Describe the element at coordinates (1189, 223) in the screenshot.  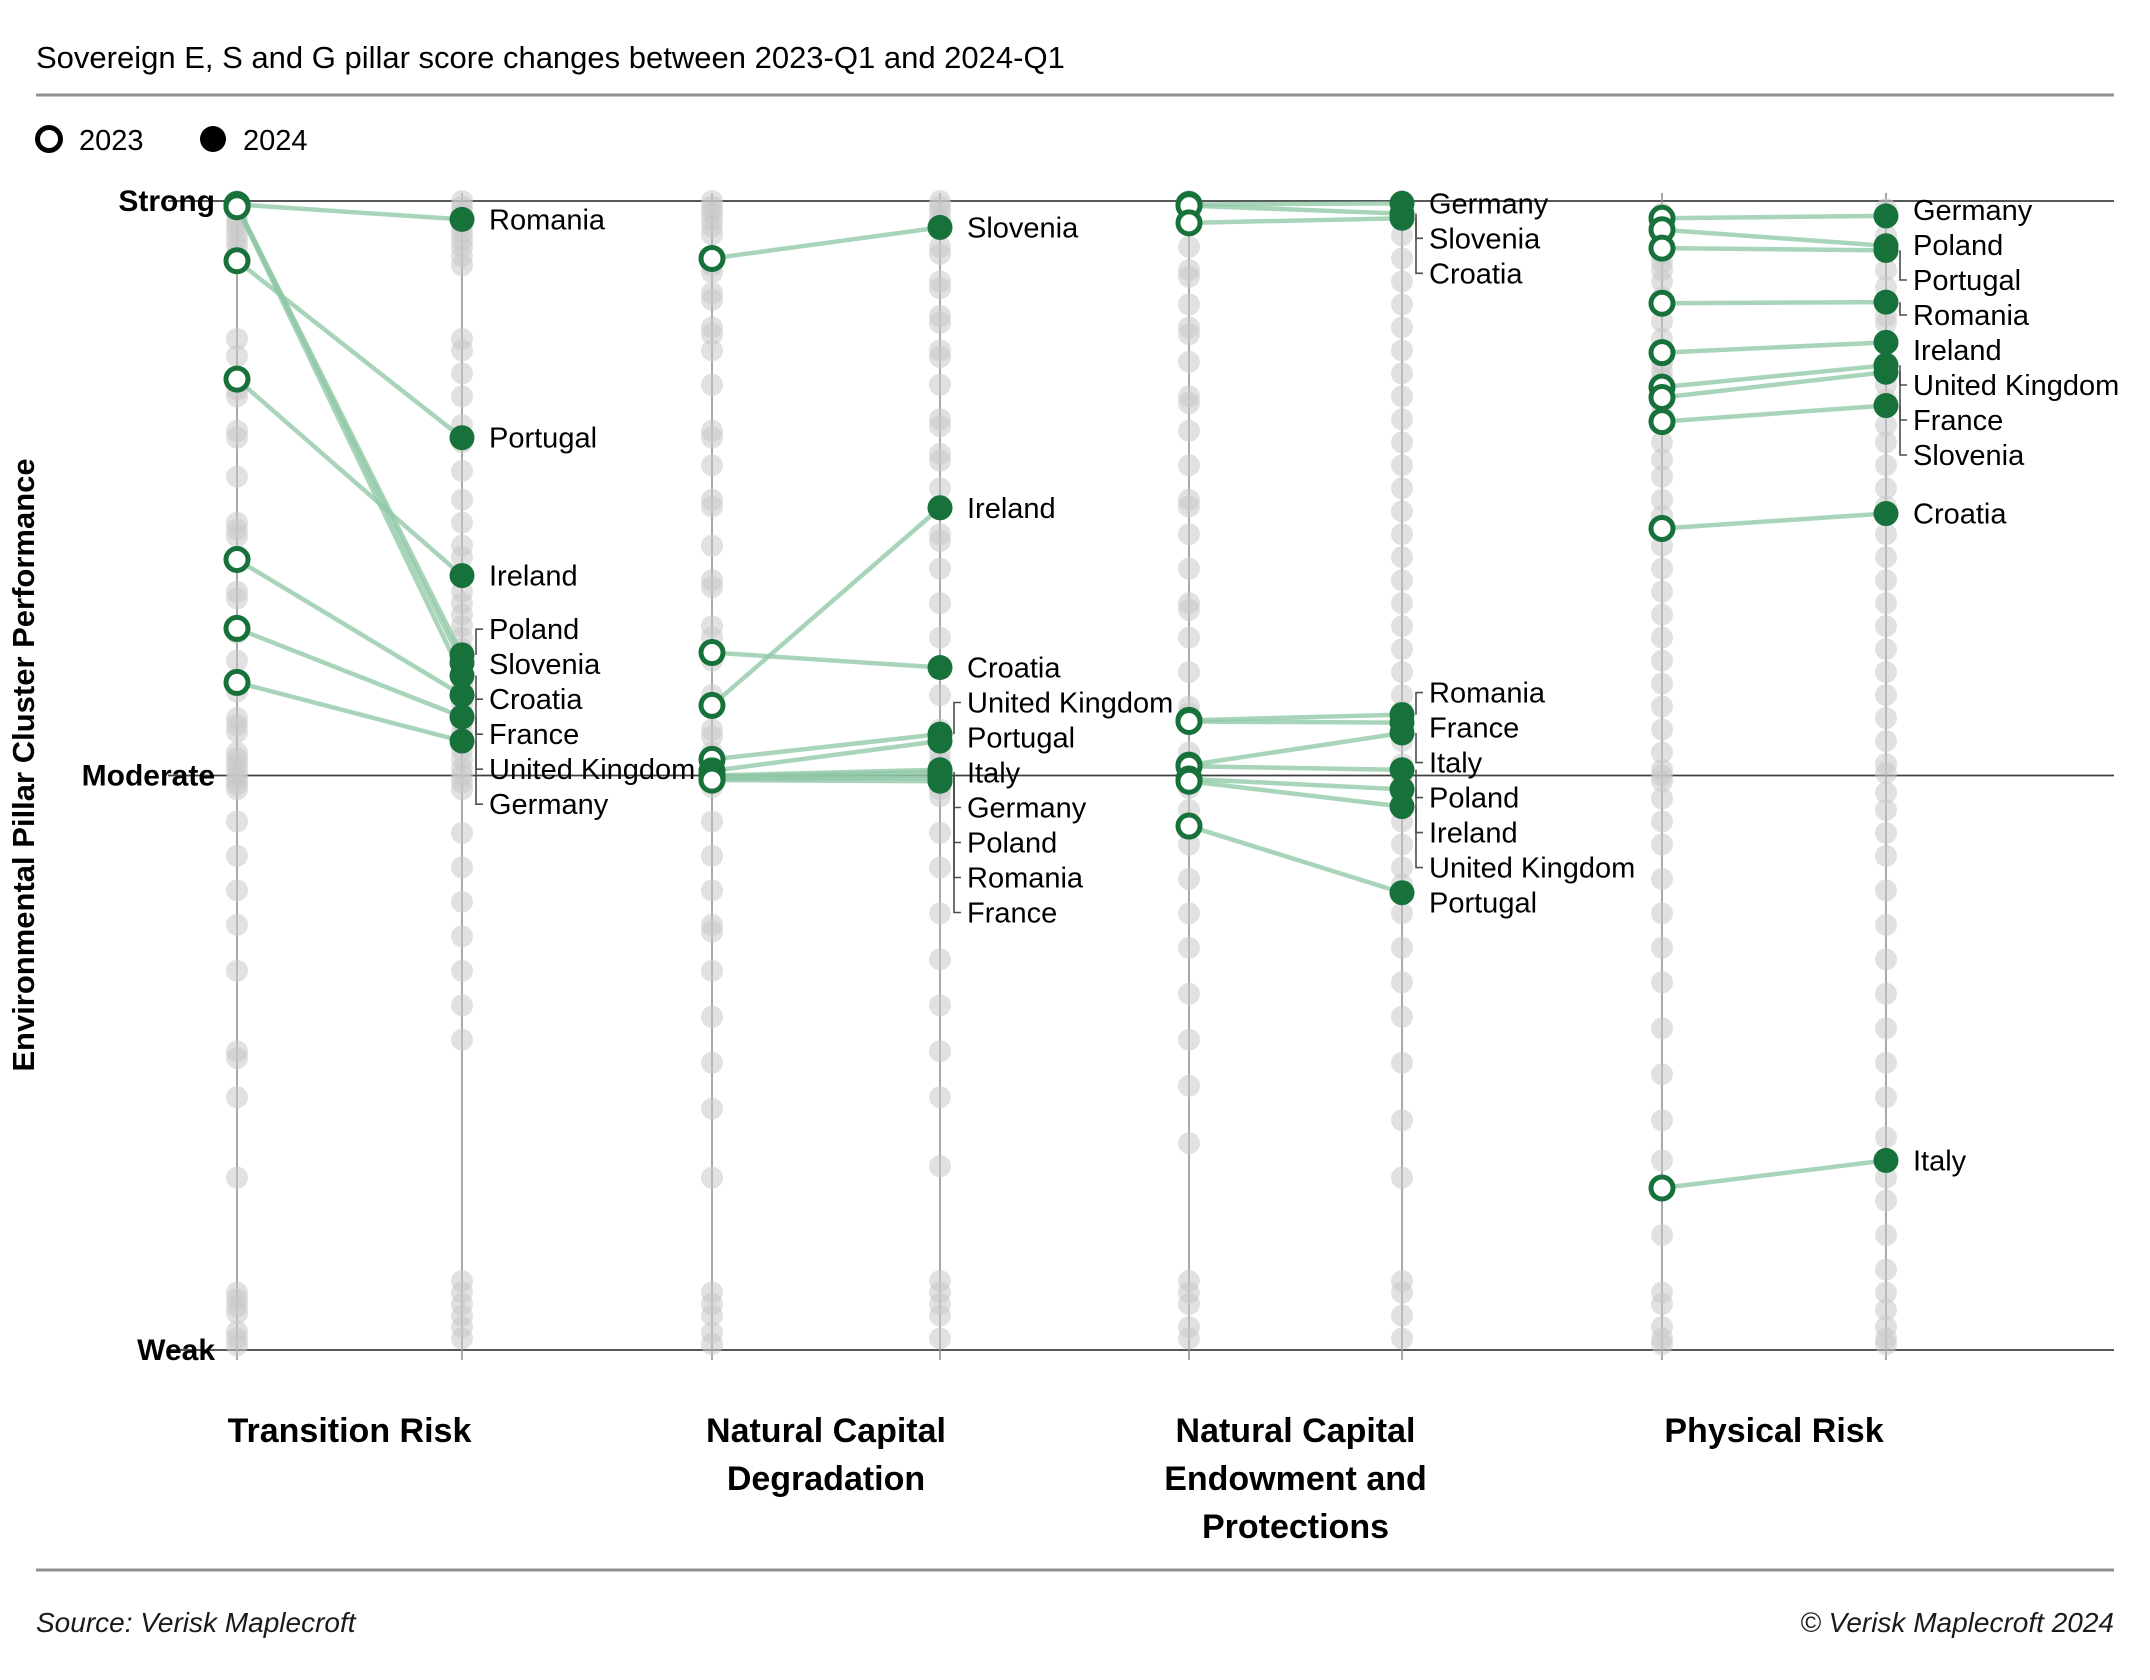
I see `dot-2023-croatia` at that location.